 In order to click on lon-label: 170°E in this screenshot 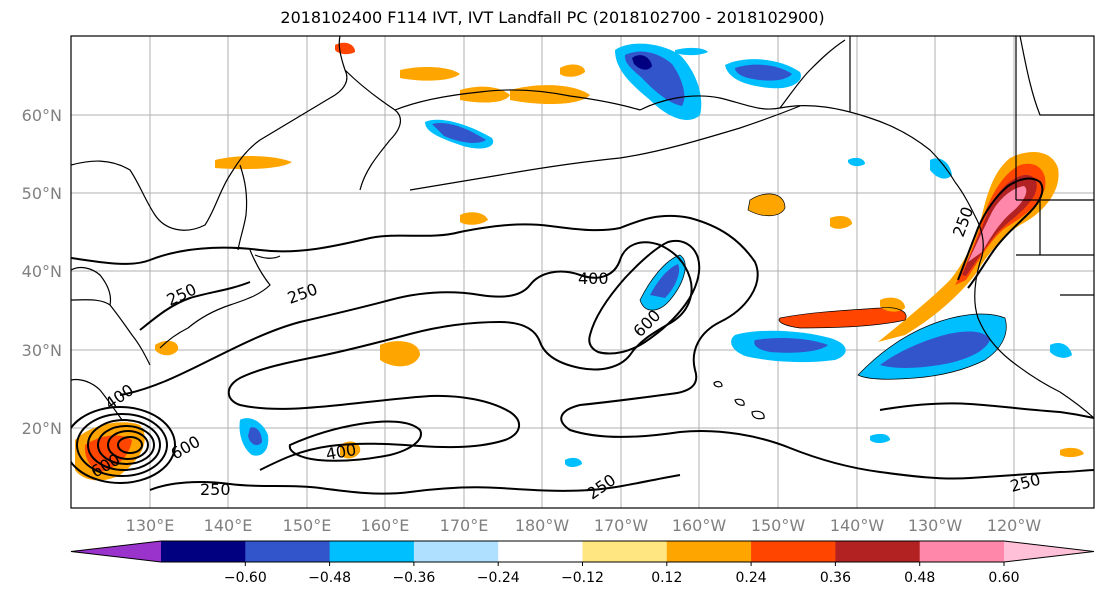, I will do `click(464, 525)`.